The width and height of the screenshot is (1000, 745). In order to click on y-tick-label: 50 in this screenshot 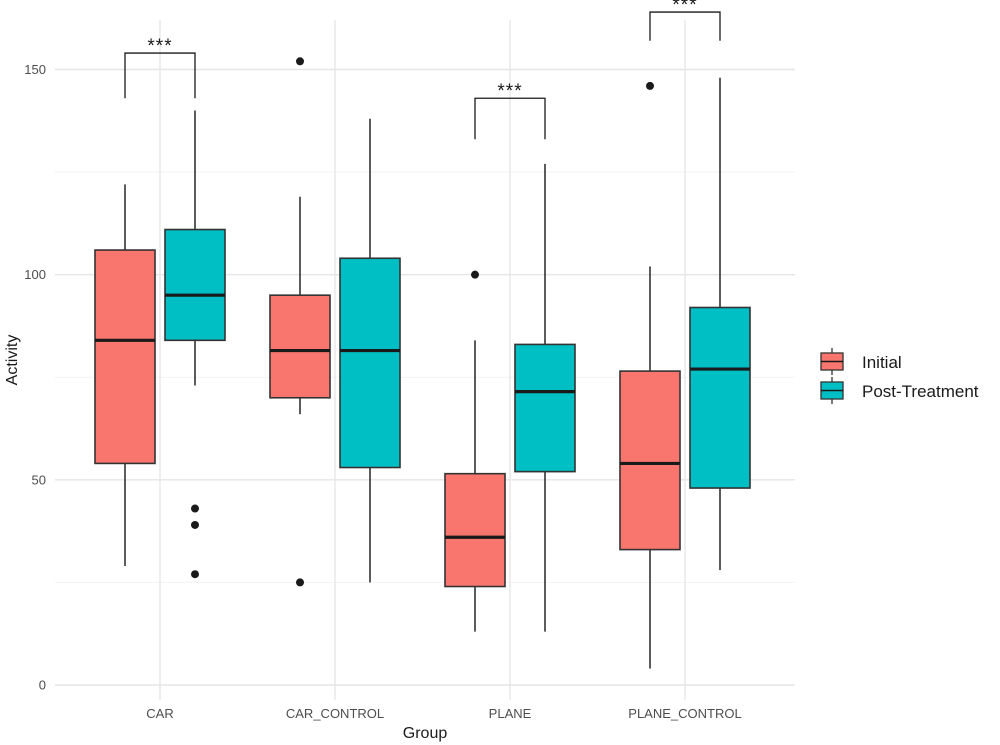, I will do `click(39, 479)`.